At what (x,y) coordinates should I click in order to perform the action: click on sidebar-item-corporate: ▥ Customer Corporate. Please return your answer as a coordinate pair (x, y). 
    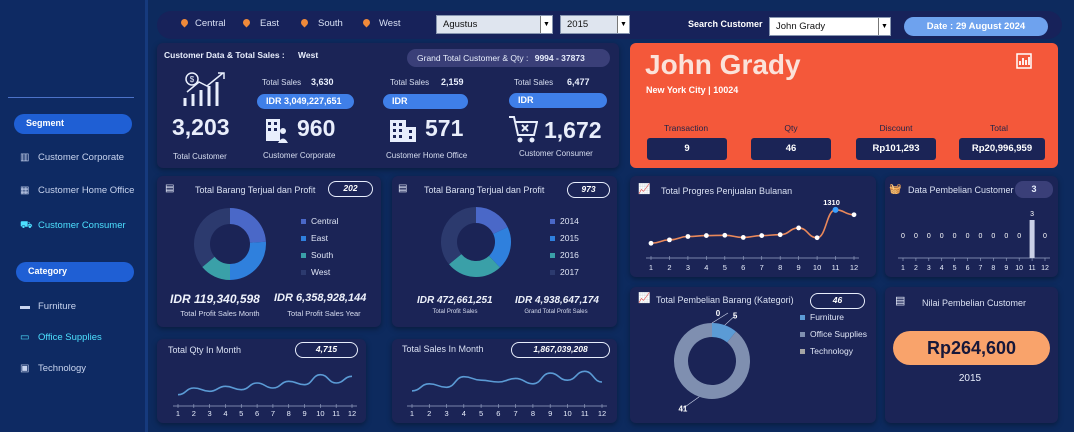
    Looking at the image, I should click on (72, 157).